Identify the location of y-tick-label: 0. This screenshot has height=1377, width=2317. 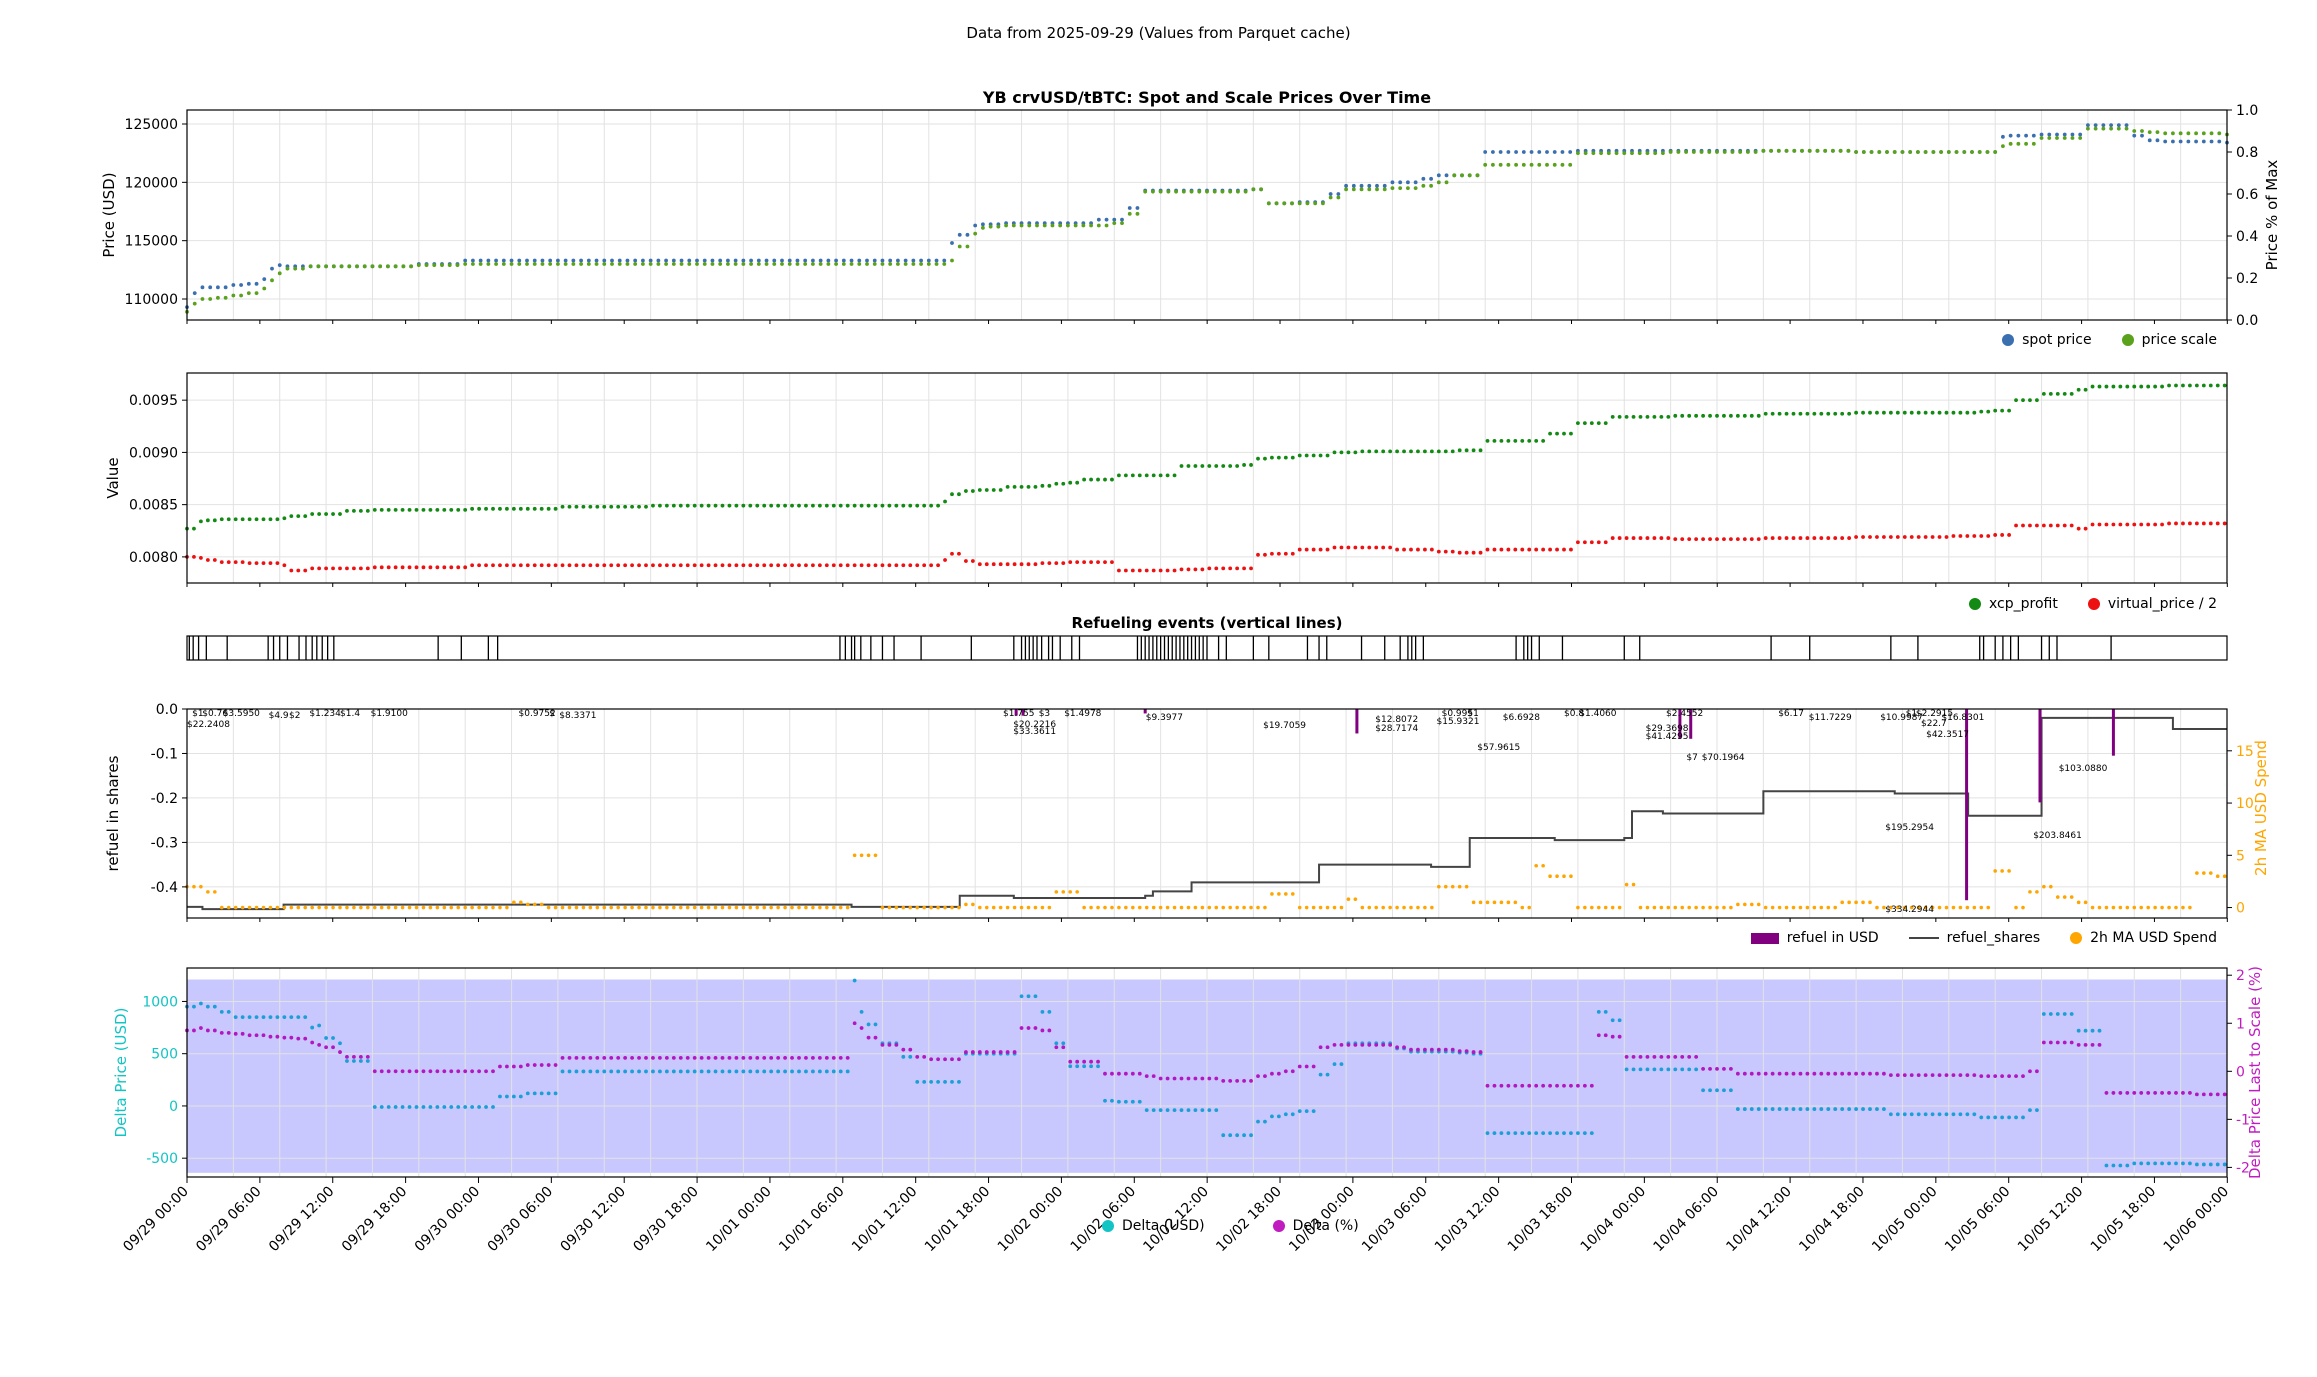
(173, 1107).